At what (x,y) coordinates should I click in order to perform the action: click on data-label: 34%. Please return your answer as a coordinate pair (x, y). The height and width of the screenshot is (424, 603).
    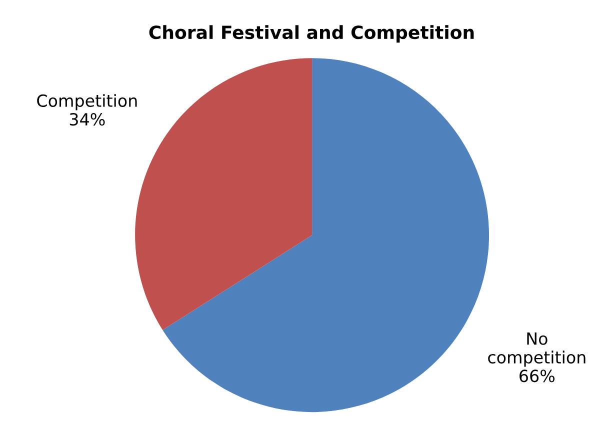
    Looking at the image, I should click on (87, 119).